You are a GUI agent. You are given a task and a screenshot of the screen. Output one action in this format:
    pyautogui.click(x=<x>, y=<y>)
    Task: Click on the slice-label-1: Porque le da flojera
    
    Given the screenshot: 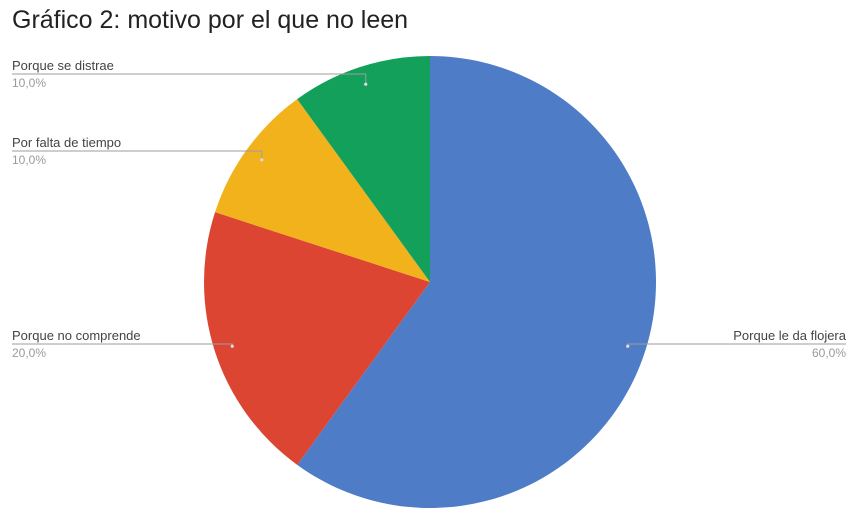 What is the action you would take?
    pyautogui.click(x=790, y=335)
    